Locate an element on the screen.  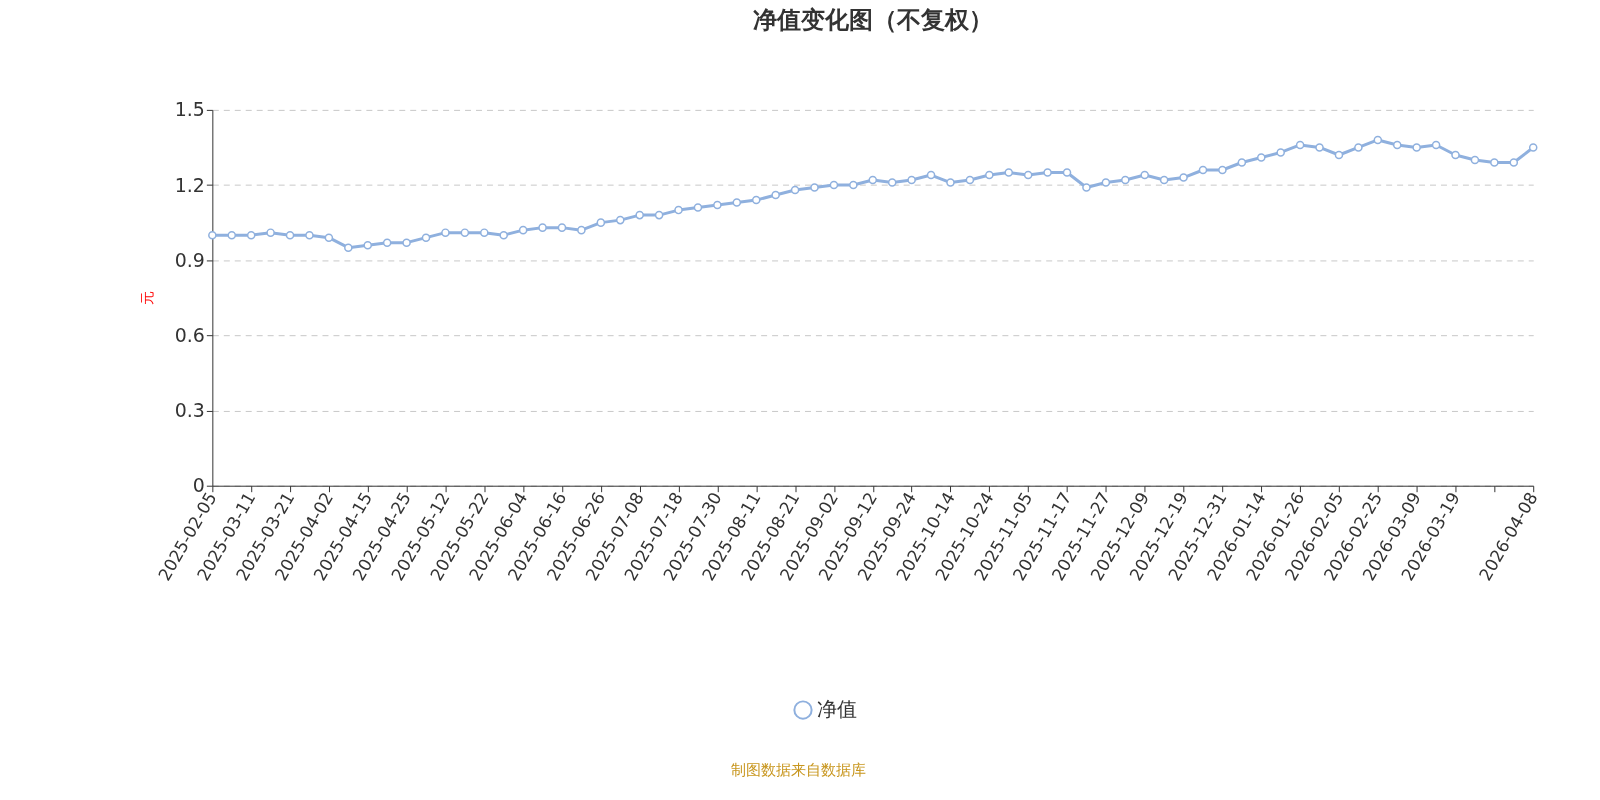
text: 制图数据来自数据库 is located at coordinates (798, 769).